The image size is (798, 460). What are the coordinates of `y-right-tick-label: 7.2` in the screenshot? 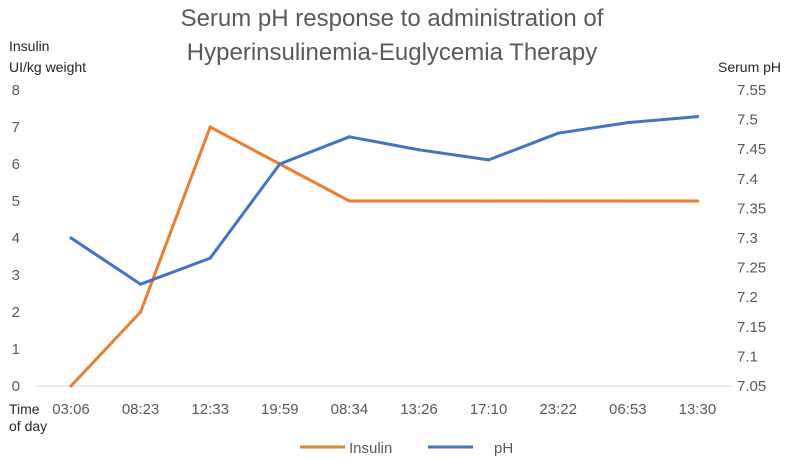 It's located at (747, 297).